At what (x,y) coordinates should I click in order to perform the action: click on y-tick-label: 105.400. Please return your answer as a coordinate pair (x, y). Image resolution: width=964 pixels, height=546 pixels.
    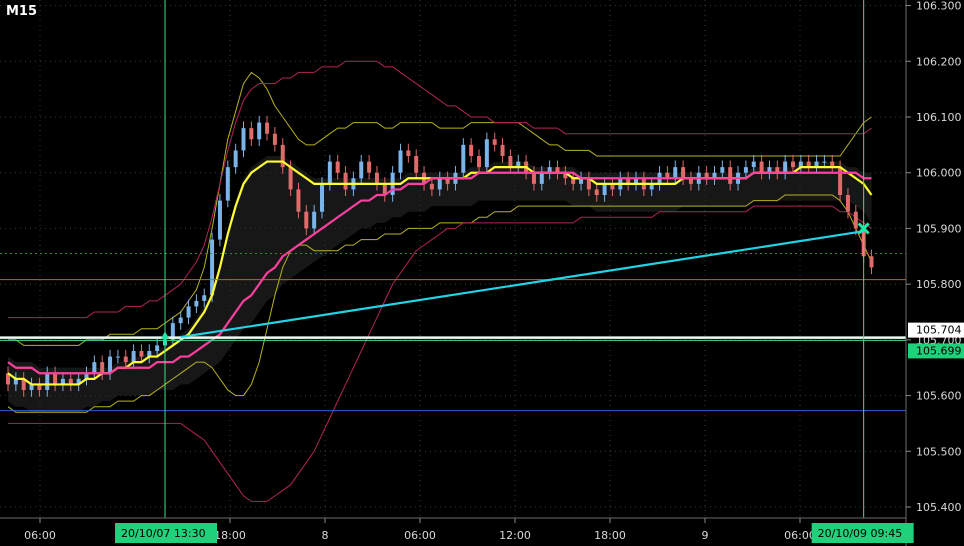
    Looking at the image, I should click on (939, 507).